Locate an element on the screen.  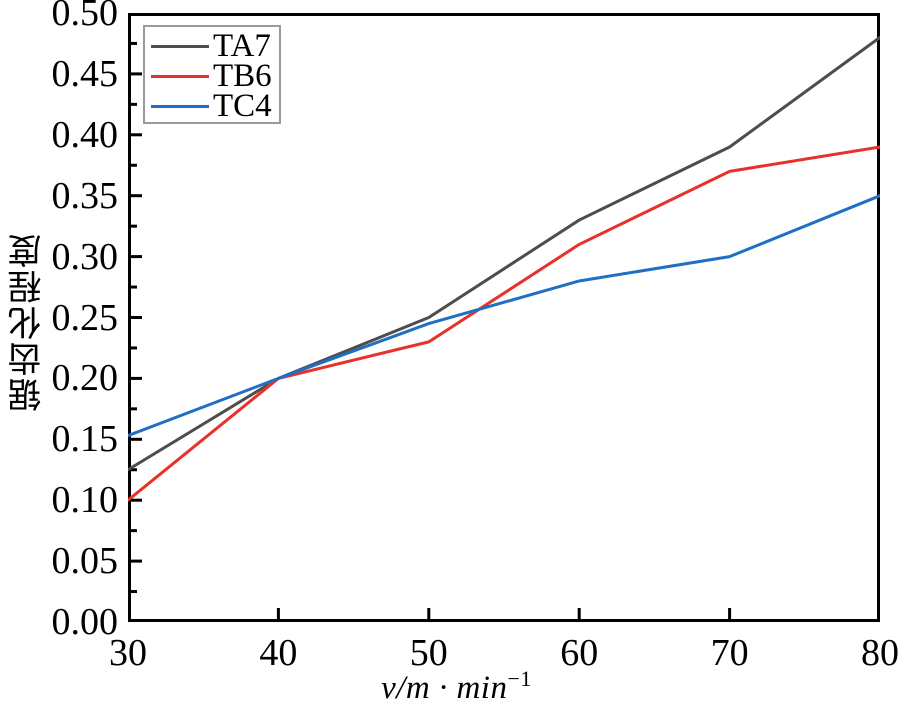
x-tick-label: 60 is located at coordinates (579, 653).